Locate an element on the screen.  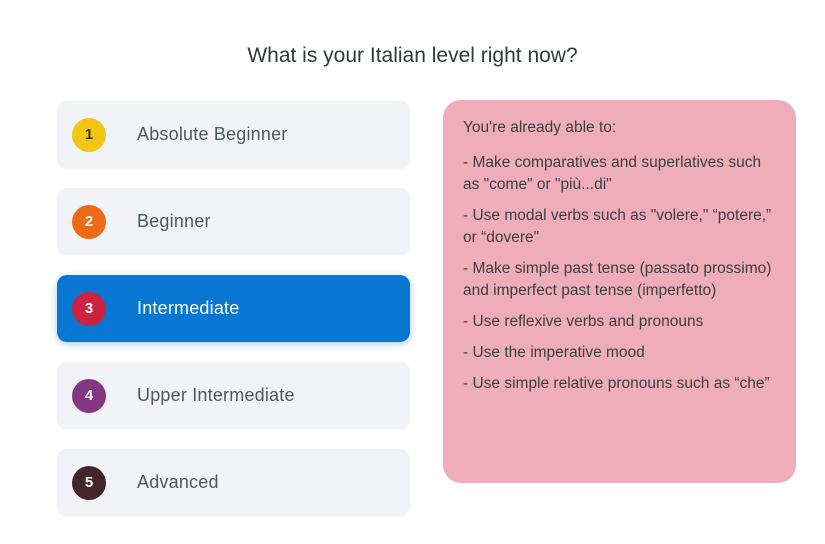
level-number-badge: 1 is located at coordinates (89, 134).